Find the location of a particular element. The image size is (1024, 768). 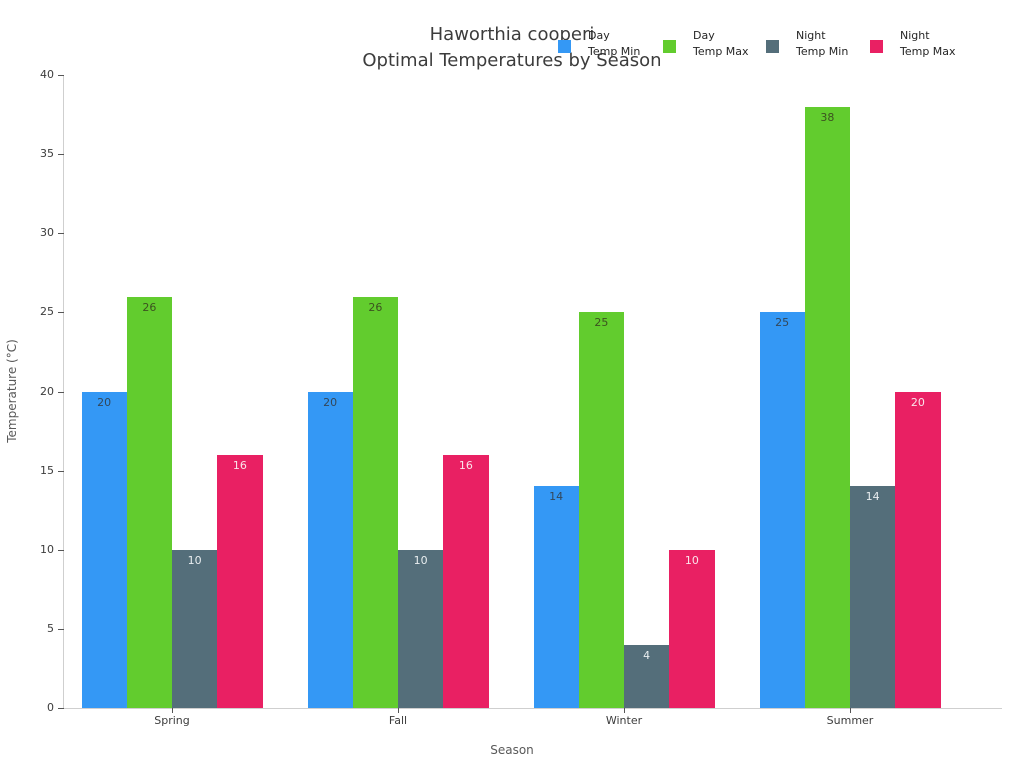

bar-night-temp-max-spring: 16 is located at coordinates (240, 581).